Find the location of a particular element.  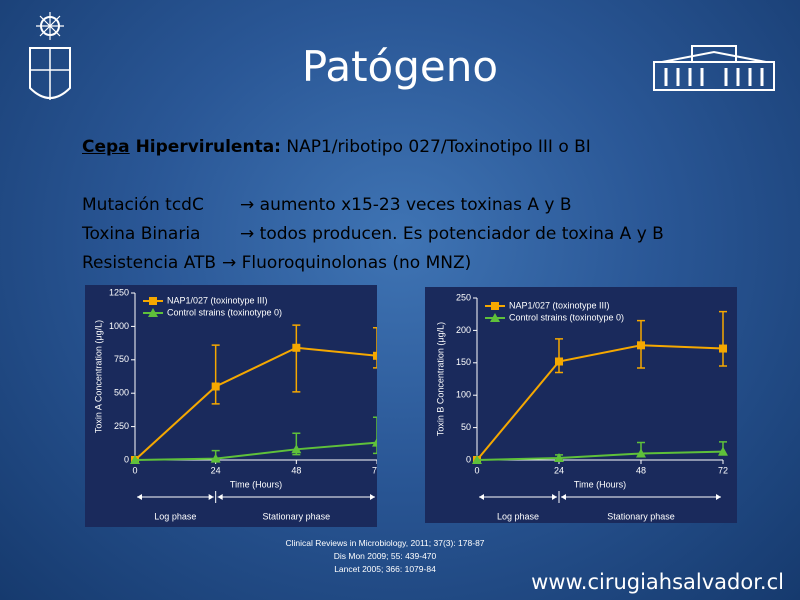

strain-text: NAP1/ribotipo 027/Toxinotipo III o BI is located at coordinates (435, 147).